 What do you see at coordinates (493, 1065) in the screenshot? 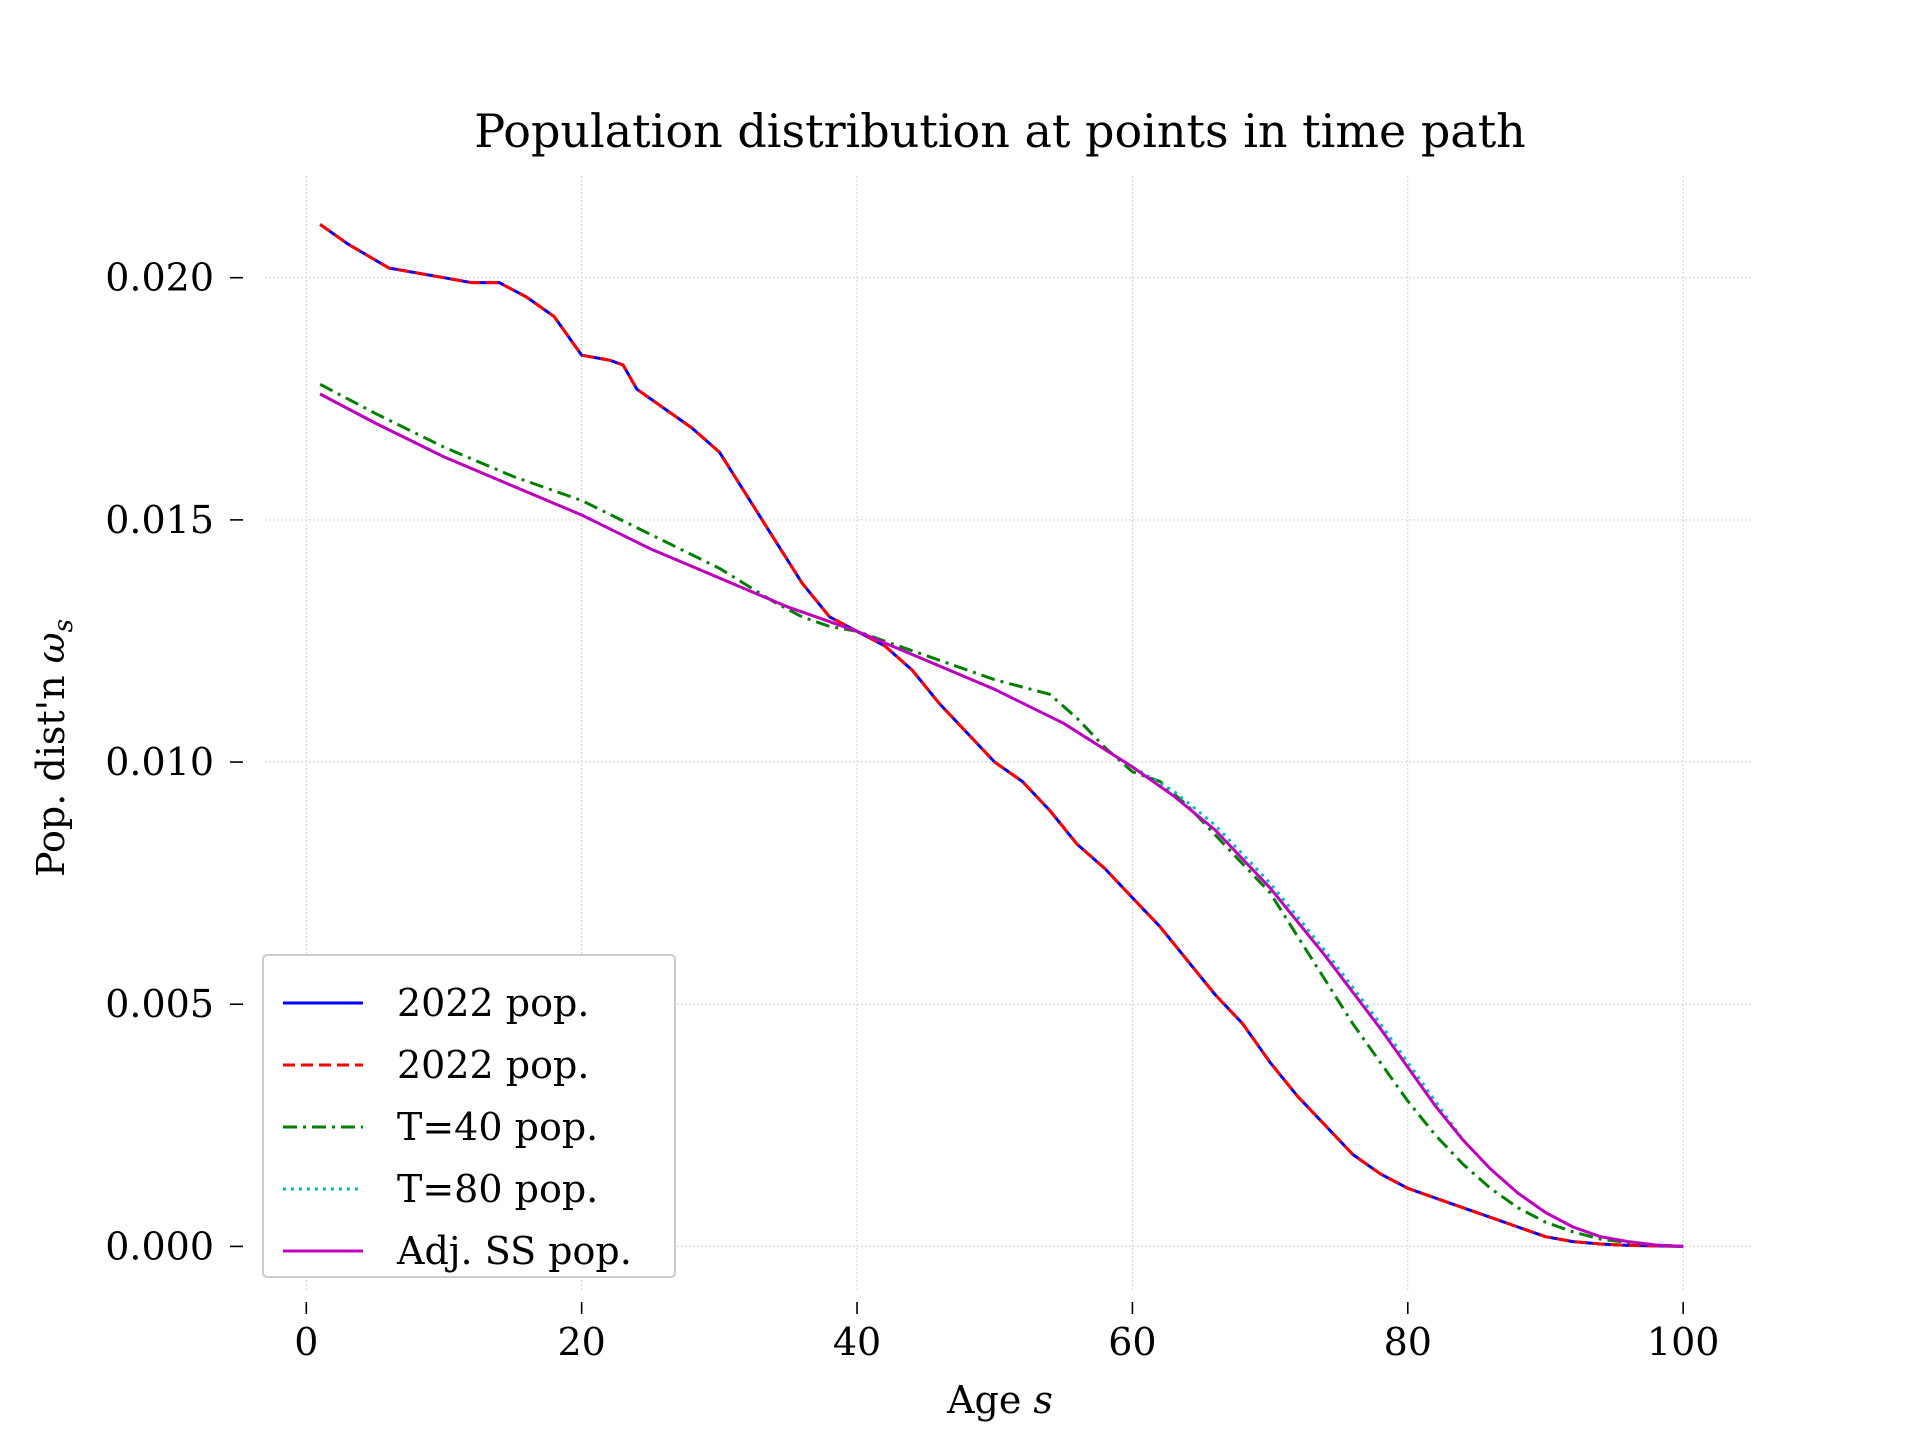
I see `legend-label-2: 2022 pop.` at bounding box center [493, 1065].